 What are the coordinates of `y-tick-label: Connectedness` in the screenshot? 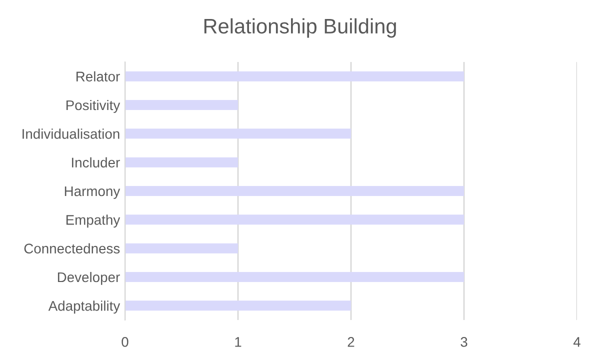 It's located at (72, 248).